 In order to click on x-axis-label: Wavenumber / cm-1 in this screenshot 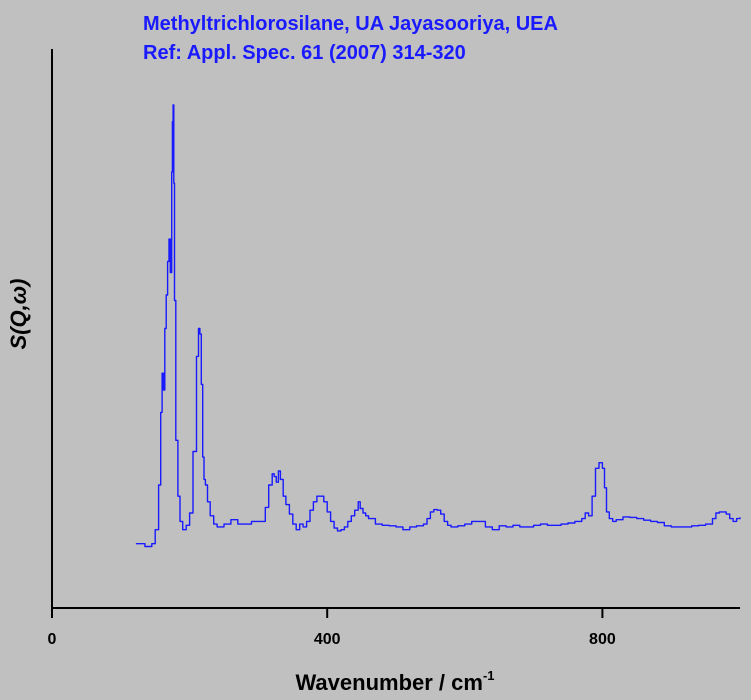, I will do `click(394, 681)`.